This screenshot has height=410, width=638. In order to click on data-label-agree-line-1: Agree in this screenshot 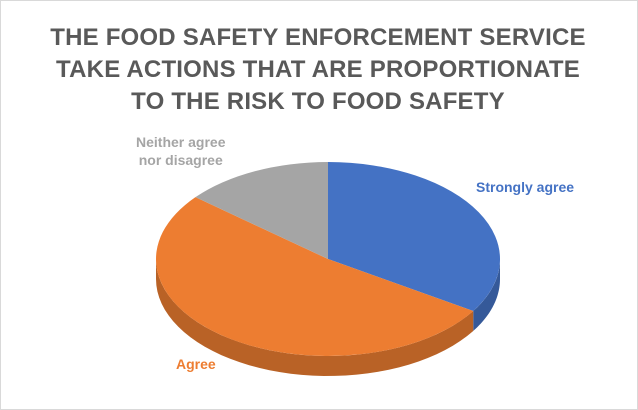, I will do `click(196, 364)`.